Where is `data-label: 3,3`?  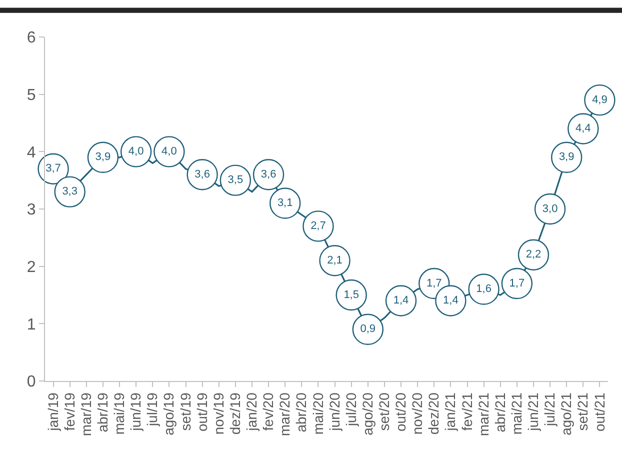
data-label: 3,3 is located at coordinates (70, 192).